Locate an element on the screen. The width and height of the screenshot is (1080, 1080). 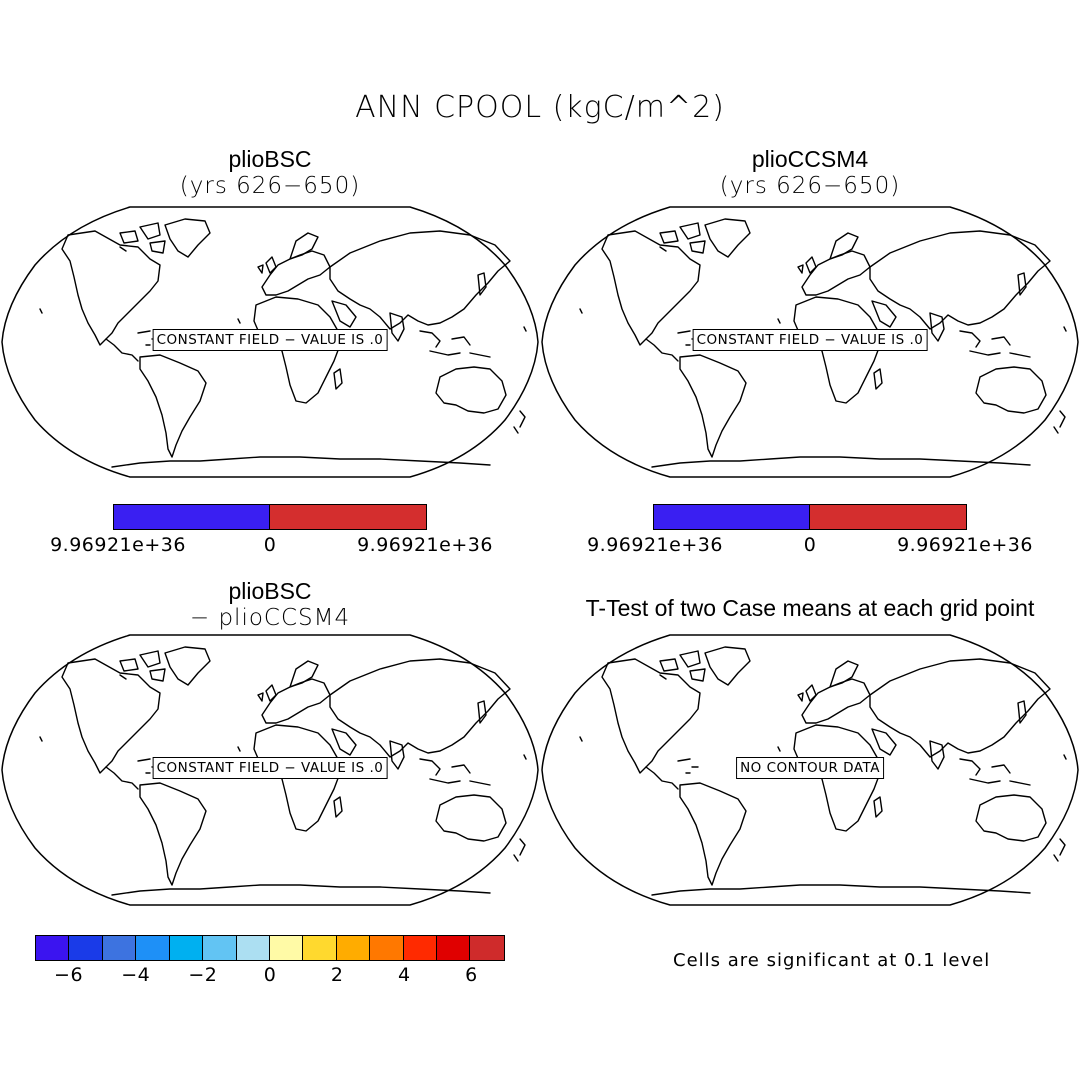
colorbar-case1 is located at coordinates (270, 517).